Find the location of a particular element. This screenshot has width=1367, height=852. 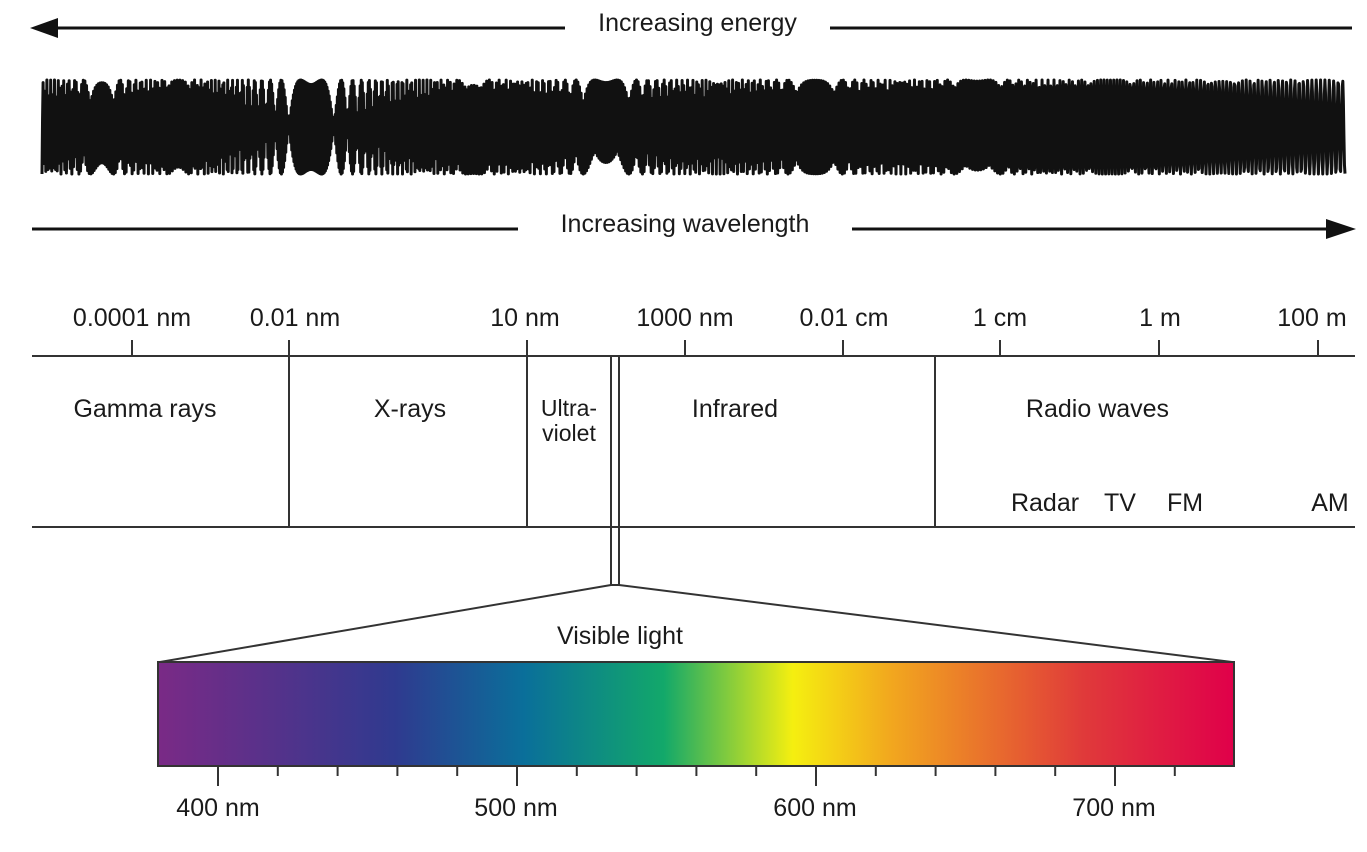

visible-spectrum-bar is located at coordinates (696, 714).